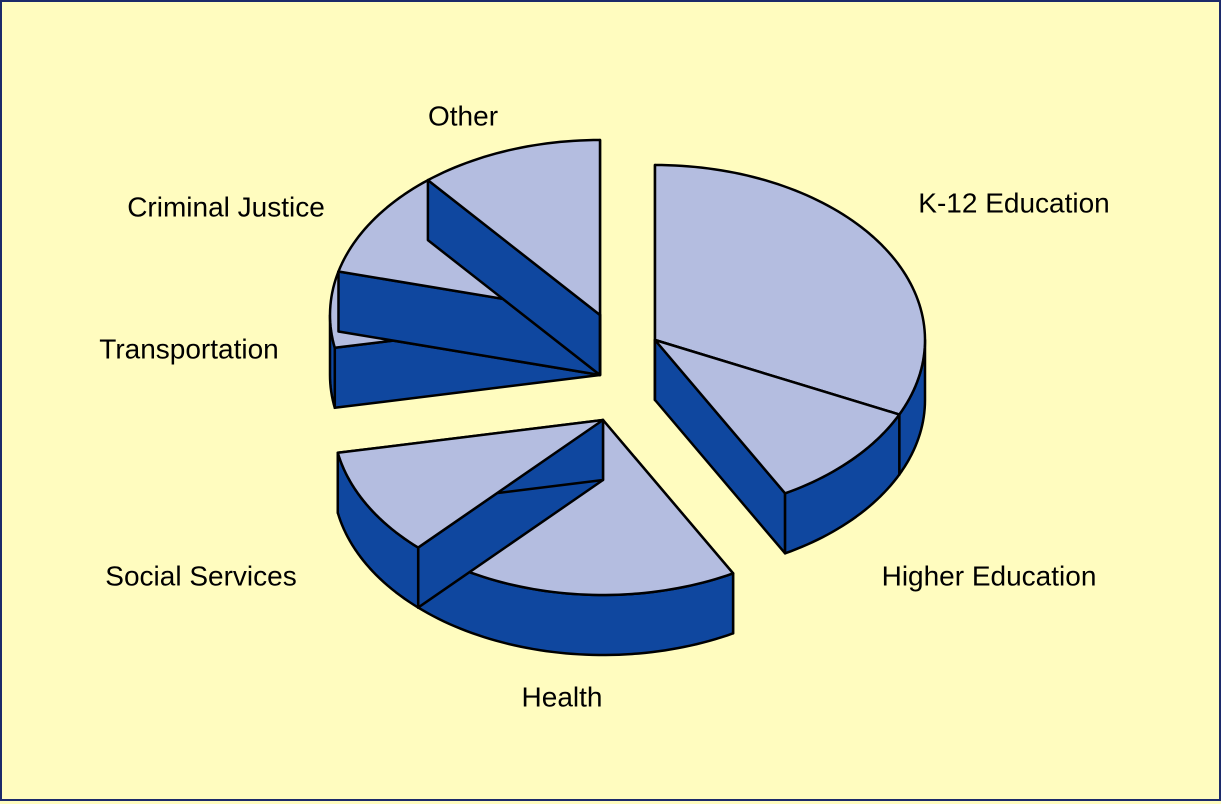  What do you see at coordinates (200, 575) in the screenshot?
I see `slice-label: Social Services` at bounding box center [200, 575].